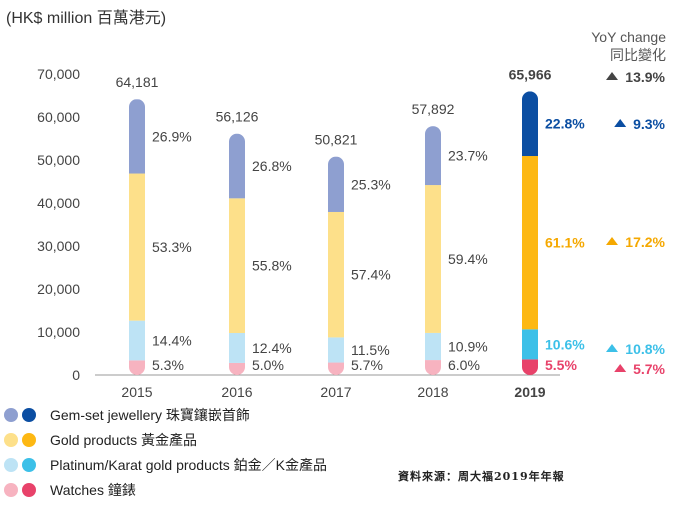 The image size is (700, 519). I want to click on legend-gold: Gold products 黃金產品, so click(100, 440).